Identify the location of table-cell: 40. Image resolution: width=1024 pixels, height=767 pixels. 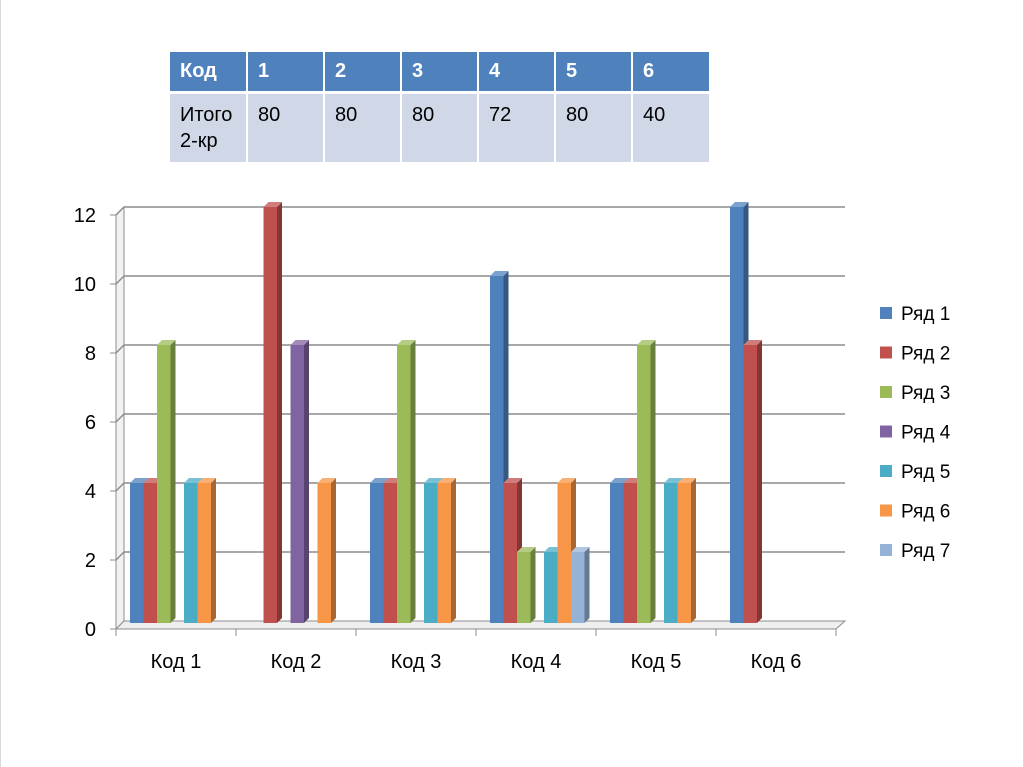
(670, 127).